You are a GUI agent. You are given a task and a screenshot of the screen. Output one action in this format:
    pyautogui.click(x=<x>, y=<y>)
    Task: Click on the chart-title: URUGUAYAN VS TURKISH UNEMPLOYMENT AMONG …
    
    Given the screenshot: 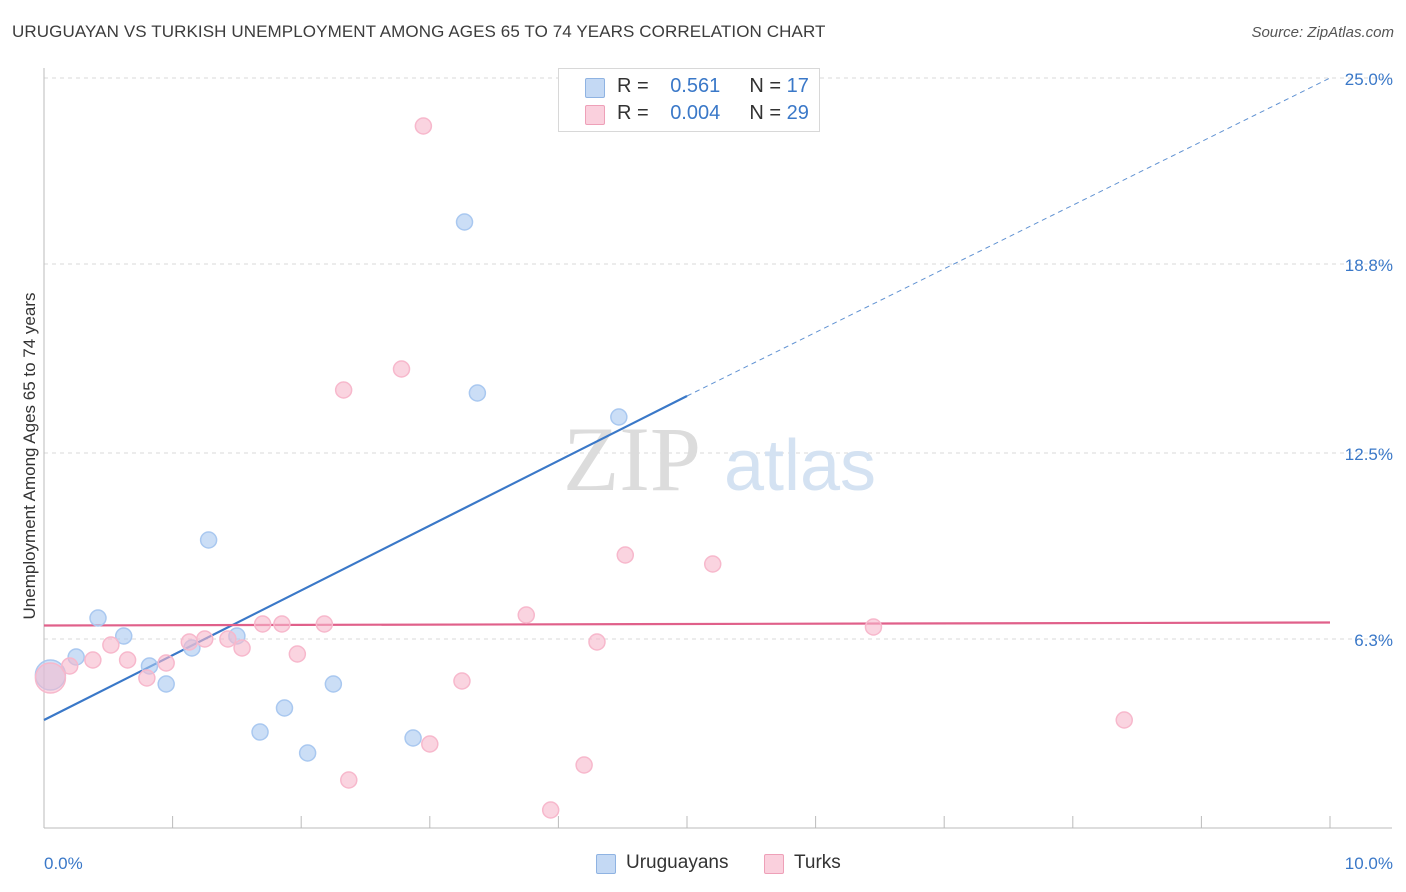 What is the action you would take?
    pyautogui.click(x=419, y=31)
    